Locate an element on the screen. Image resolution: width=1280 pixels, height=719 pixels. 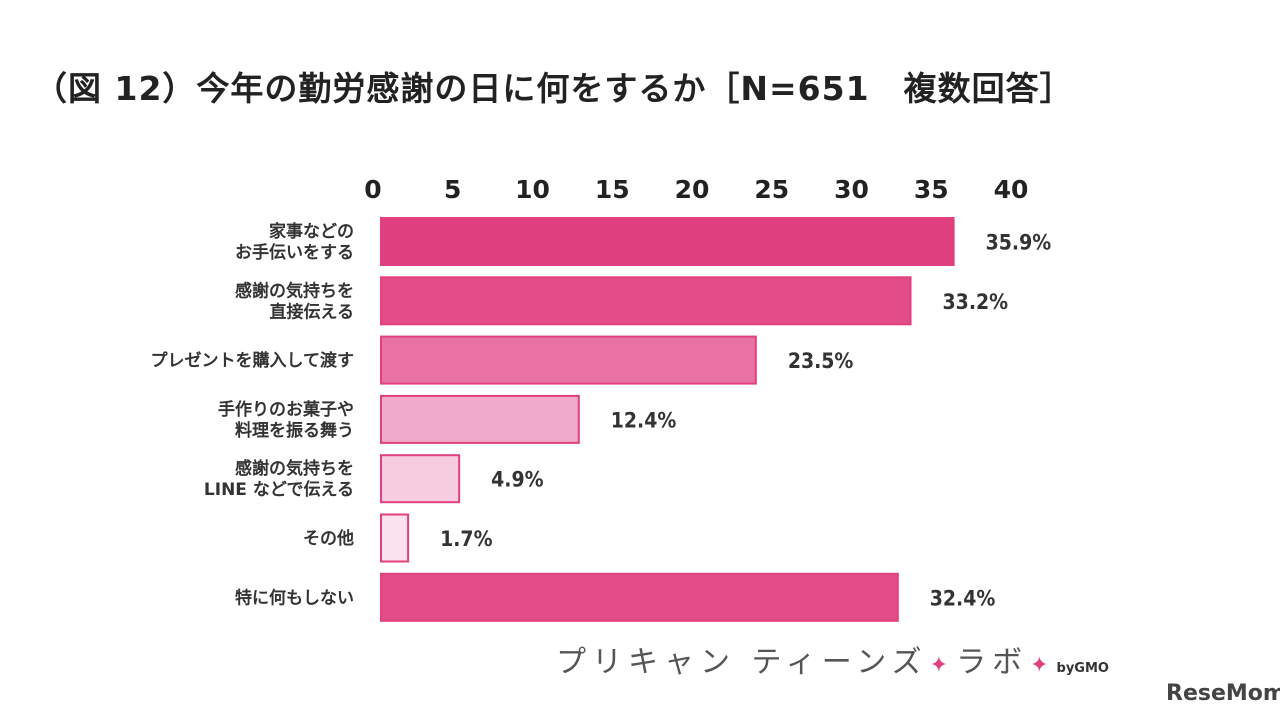
sparkle-icon-2: ✦ is located at coordinates (1042, 665).